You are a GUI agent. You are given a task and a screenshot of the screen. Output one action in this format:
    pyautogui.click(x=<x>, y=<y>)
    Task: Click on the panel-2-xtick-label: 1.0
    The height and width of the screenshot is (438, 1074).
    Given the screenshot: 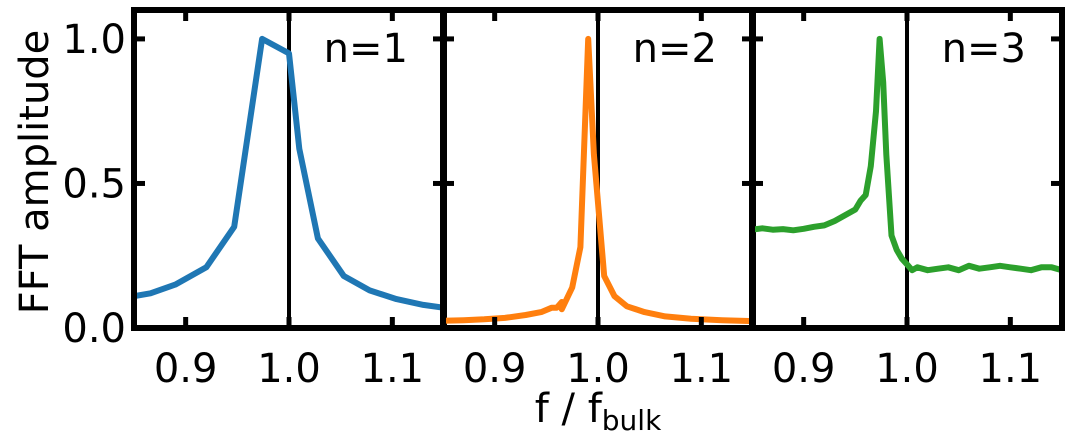 What is the action you would take?
    pyautogui.click(x=598, y=369)
    